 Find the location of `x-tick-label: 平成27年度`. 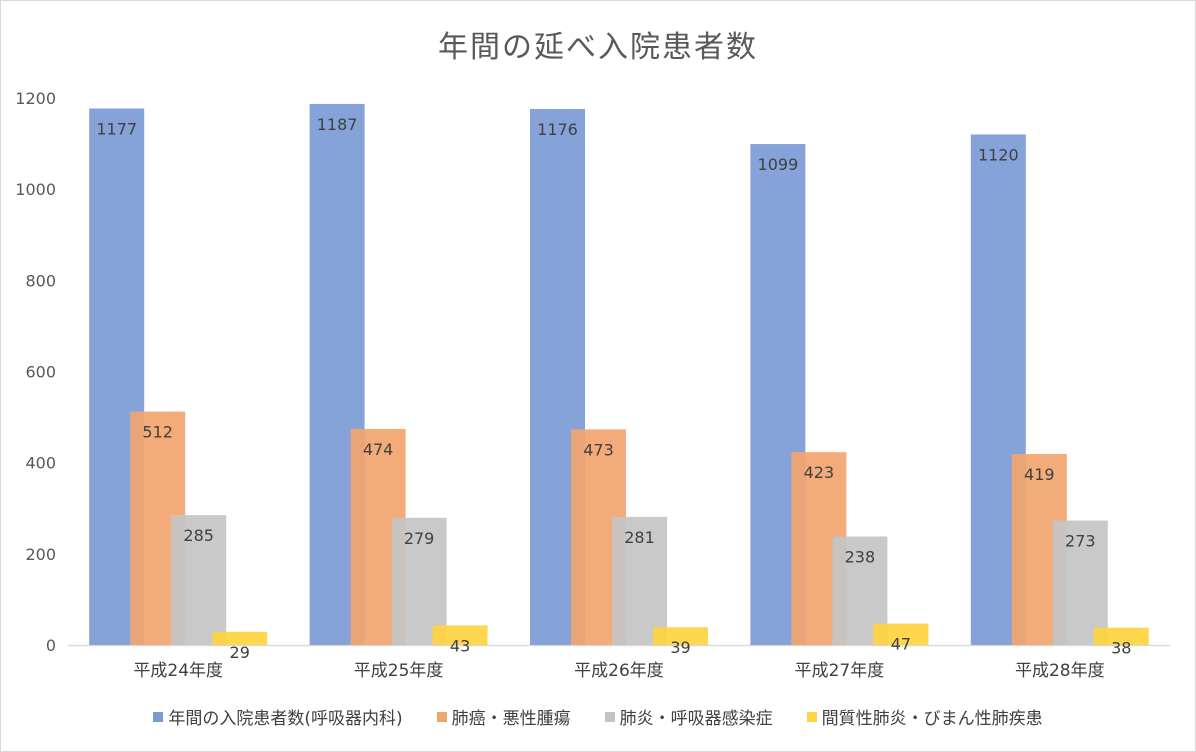

x-tick-label: 平成27年度 is located at coordinates (840, 671).